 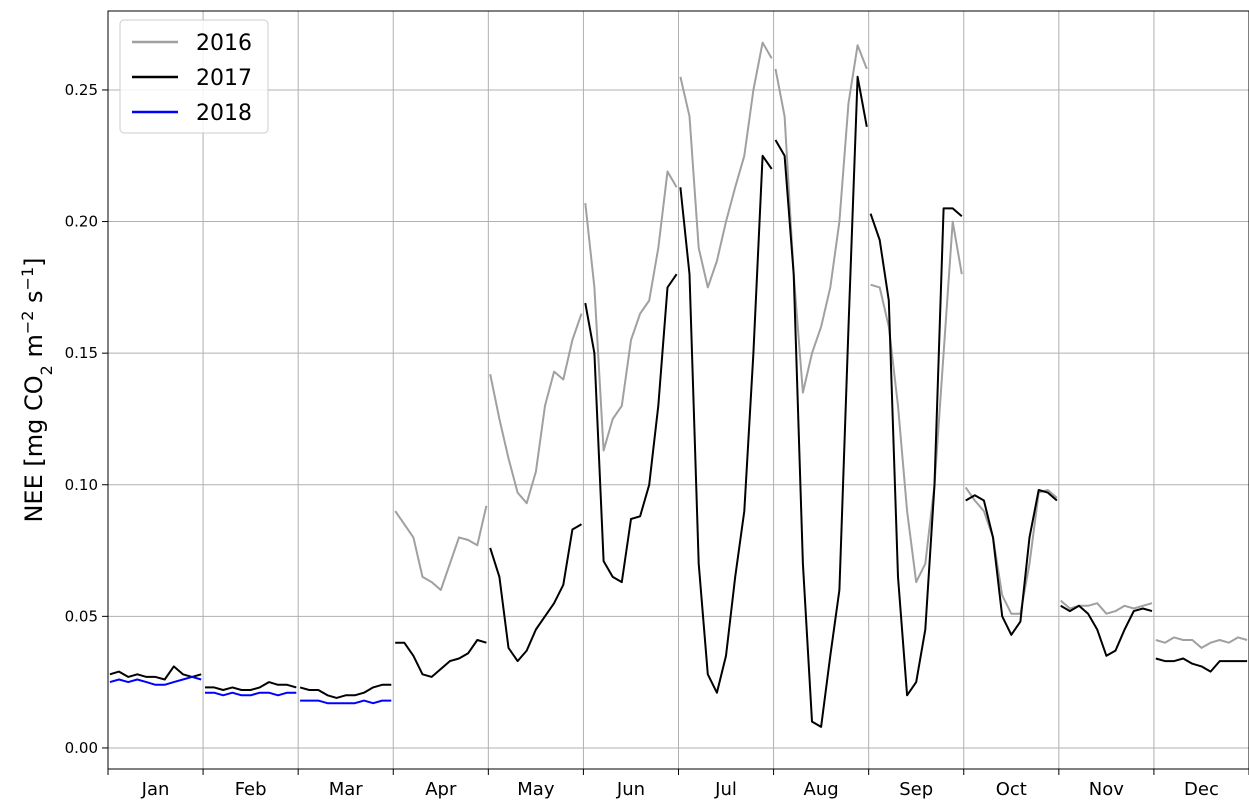 I want to click on series-line-2017-jun, so click(x=631, y=428).